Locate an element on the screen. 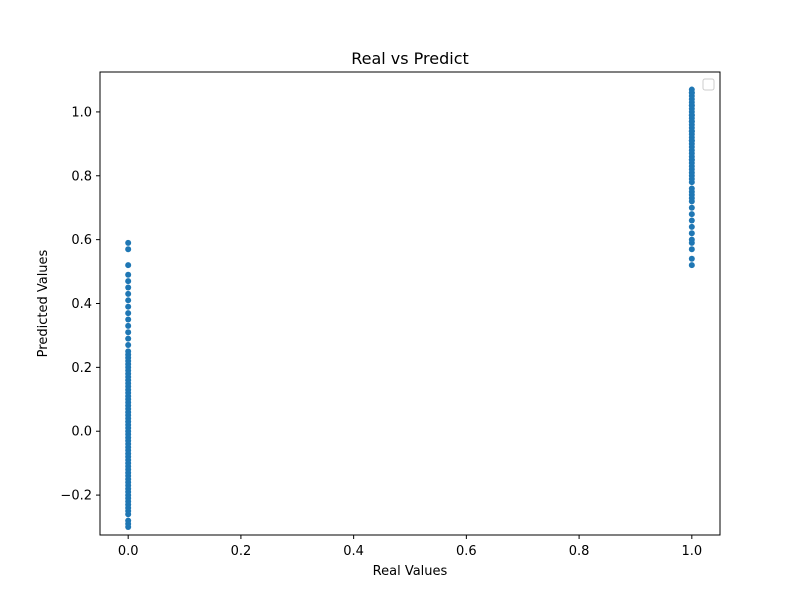 Image resolution: width=800 pixels, height=600 pixels. y-tick-label: 0.2 is located at coordinates (81, 368).